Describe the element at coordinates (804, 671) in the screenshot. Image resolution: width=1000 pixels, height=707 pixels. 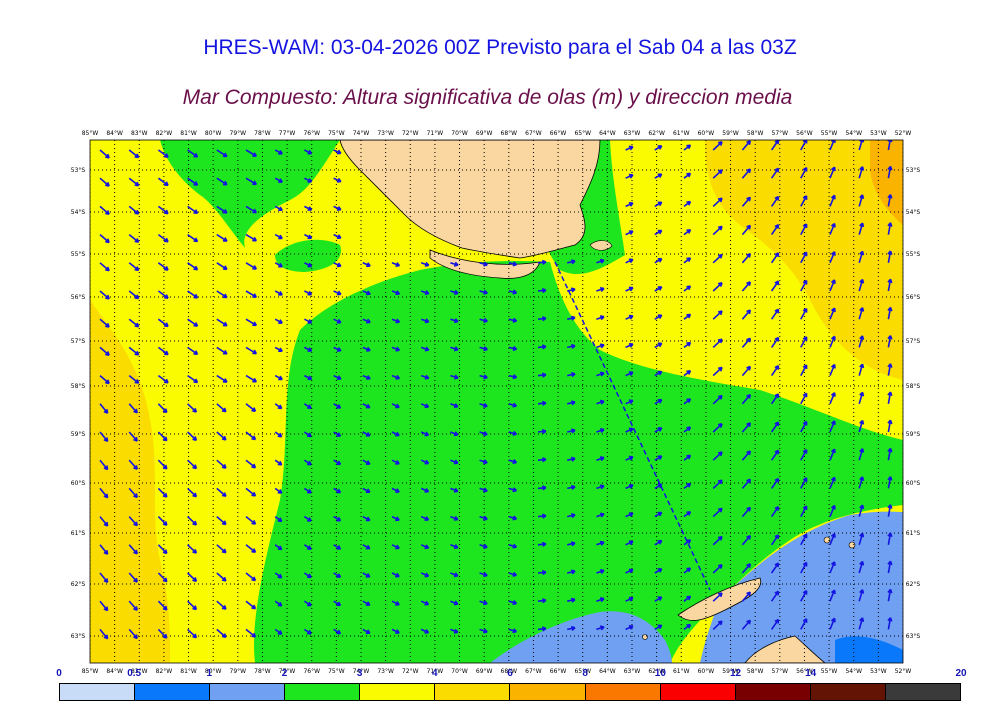
I see `lon-tick-label: 56°W` at that location.